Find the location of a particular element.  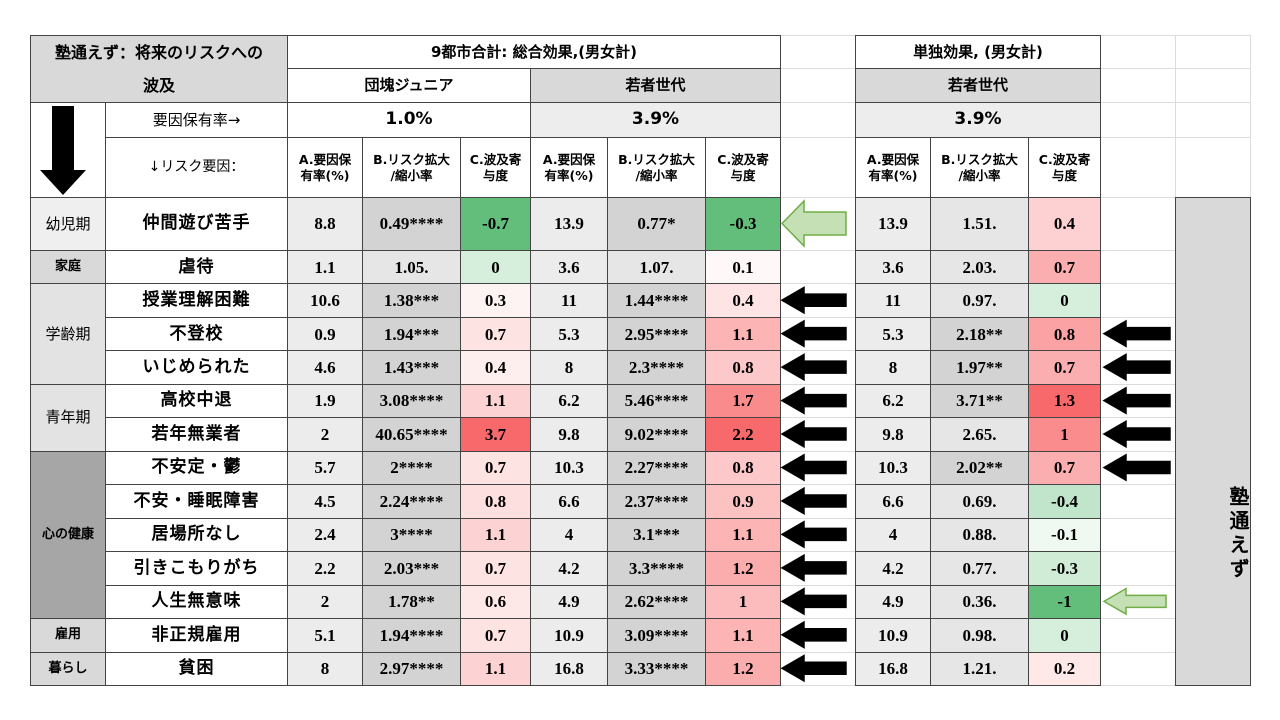

rate-value-text: 4.2 is located at coordinates (893, 568).